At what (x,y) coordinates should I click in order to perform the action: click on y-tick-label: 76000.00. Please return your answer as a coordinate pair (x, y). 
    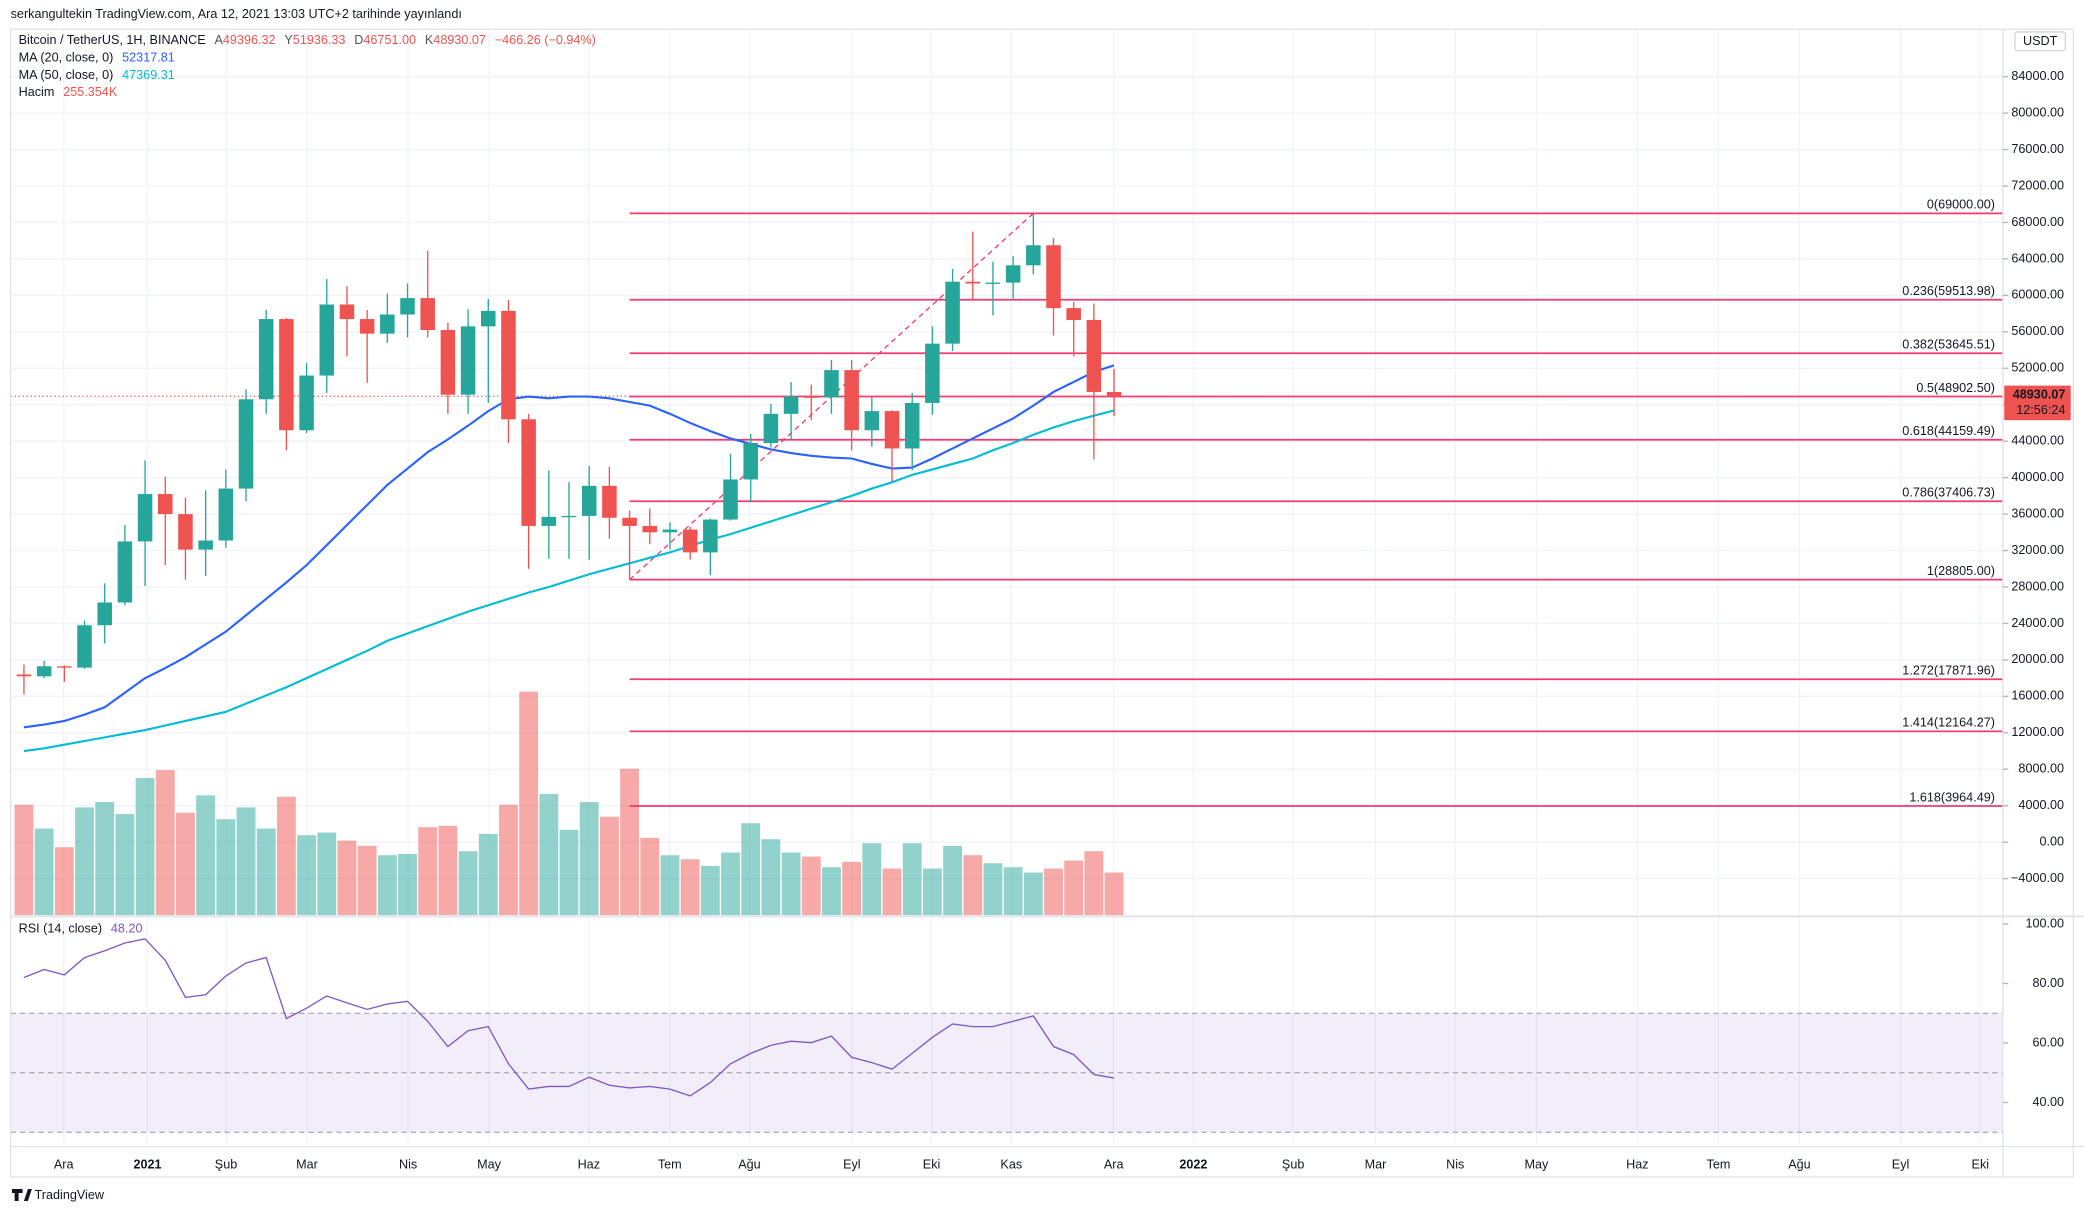
    Looking at the image, I should click on (2037, 149).